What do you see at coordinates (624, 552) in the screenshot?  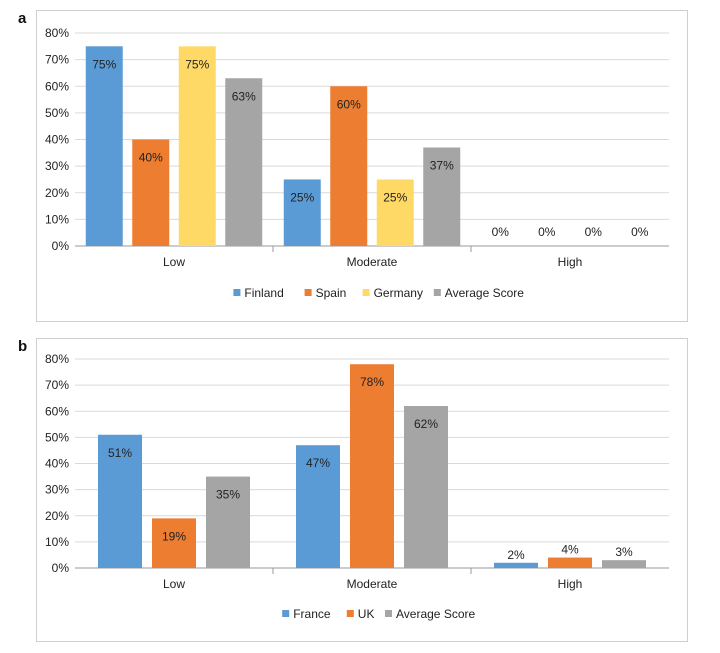 I see `data-label: 3%` at bounding box center [624, 552].